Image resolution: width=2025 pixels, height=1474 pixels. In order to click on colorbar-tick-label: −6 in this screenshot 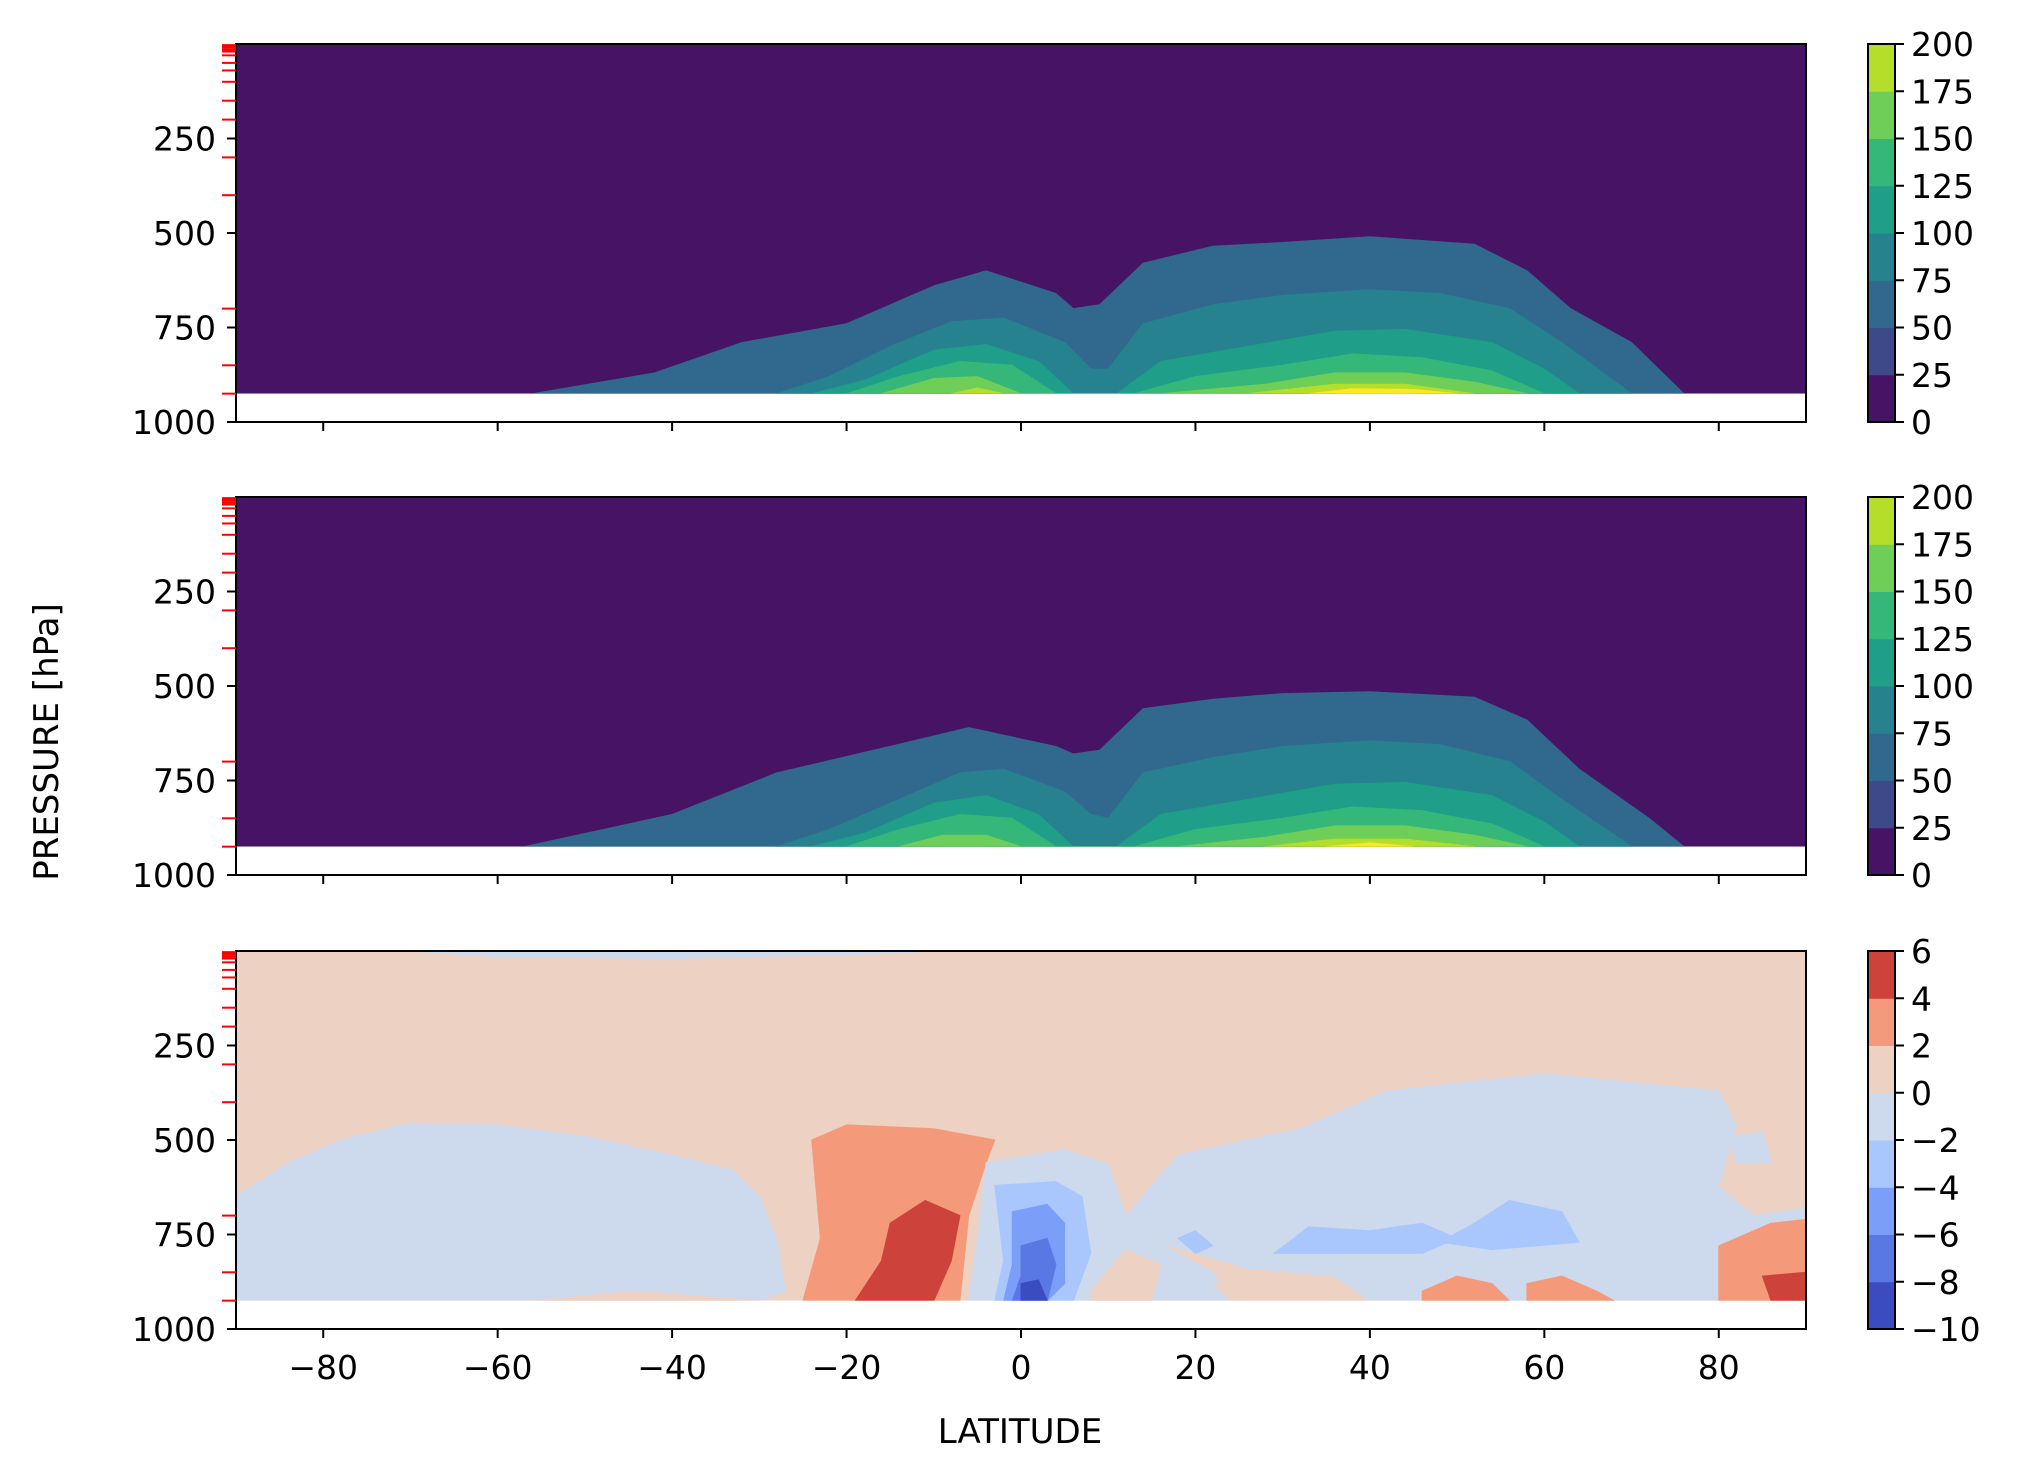, I will do `click(1935, 1235)`.